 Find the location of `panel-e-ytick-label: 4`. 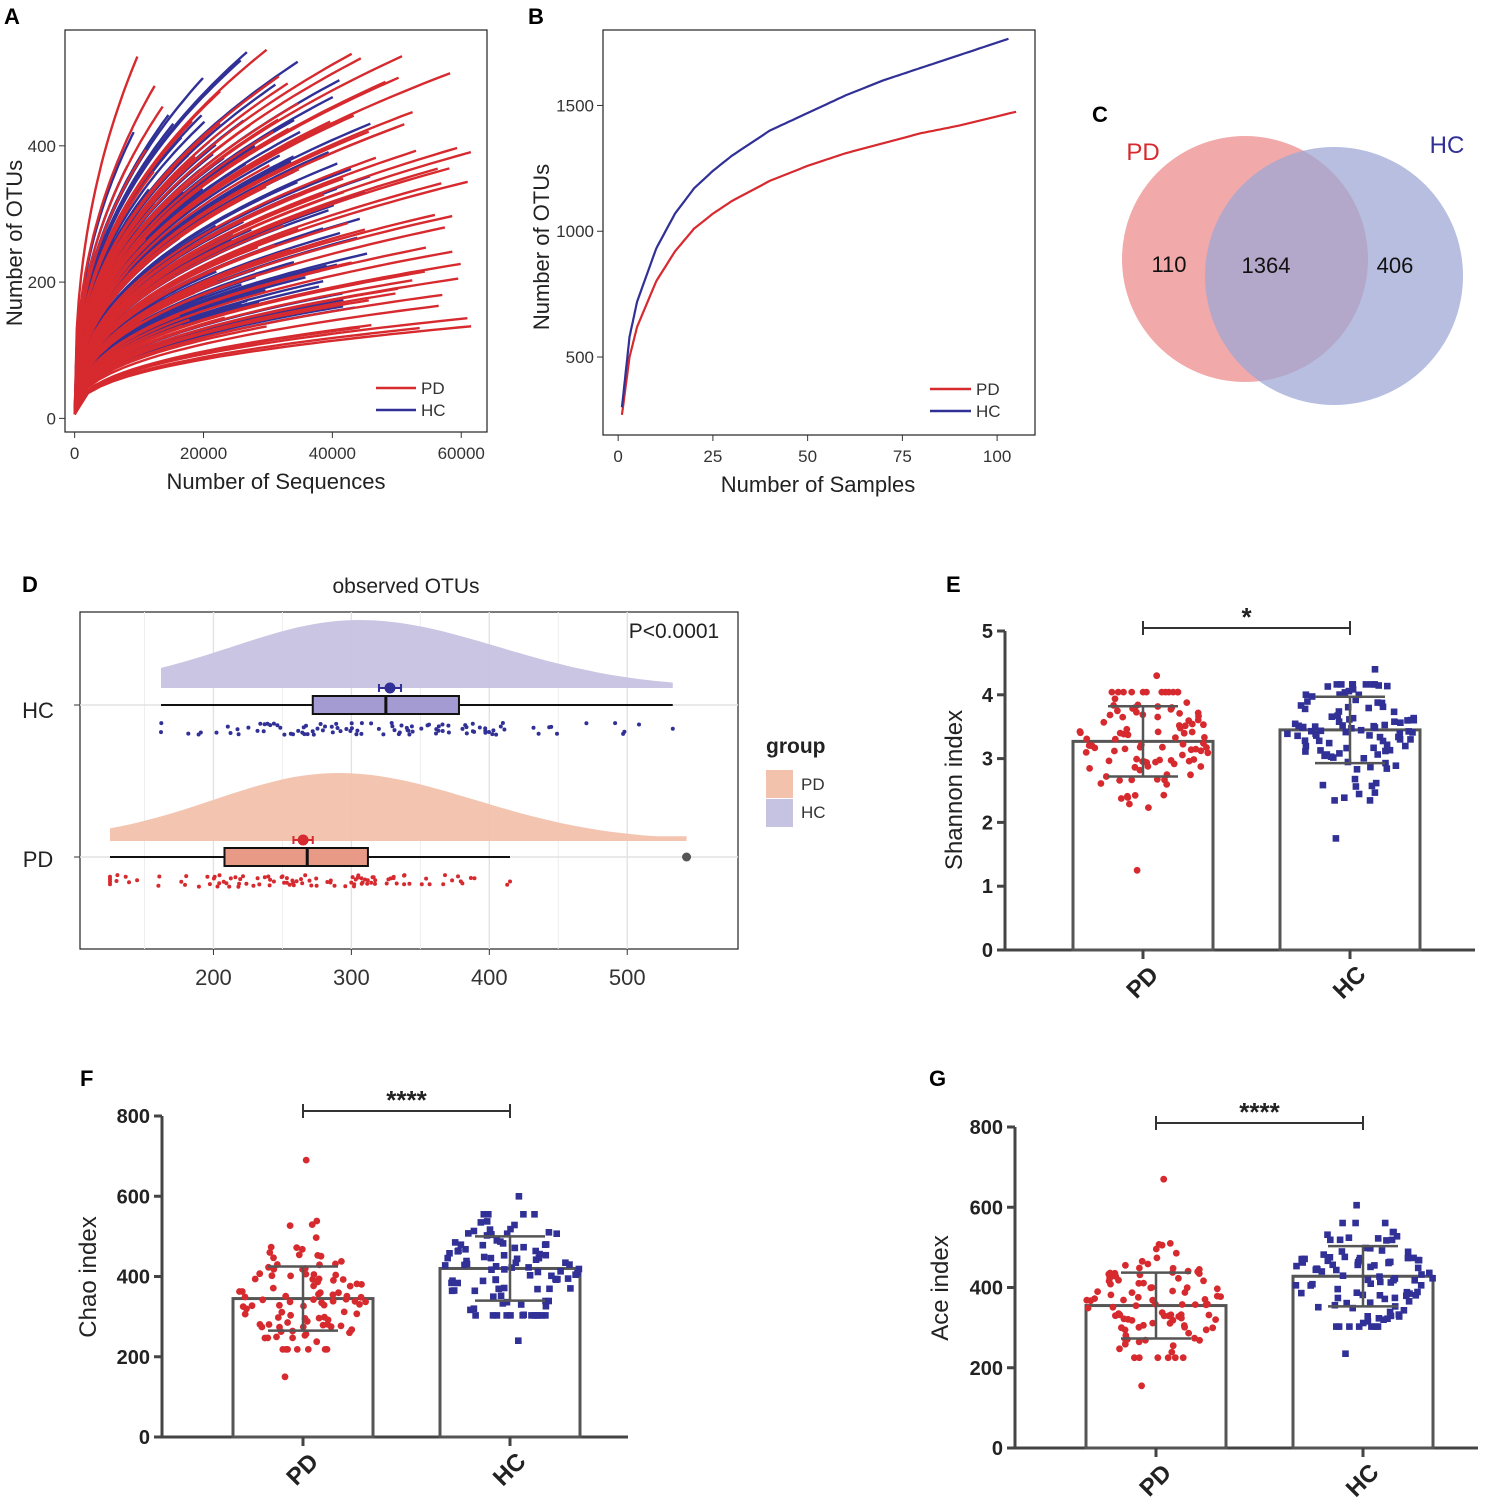

panel-e-ytick-label: 4 is located at coordinates (988, 696).